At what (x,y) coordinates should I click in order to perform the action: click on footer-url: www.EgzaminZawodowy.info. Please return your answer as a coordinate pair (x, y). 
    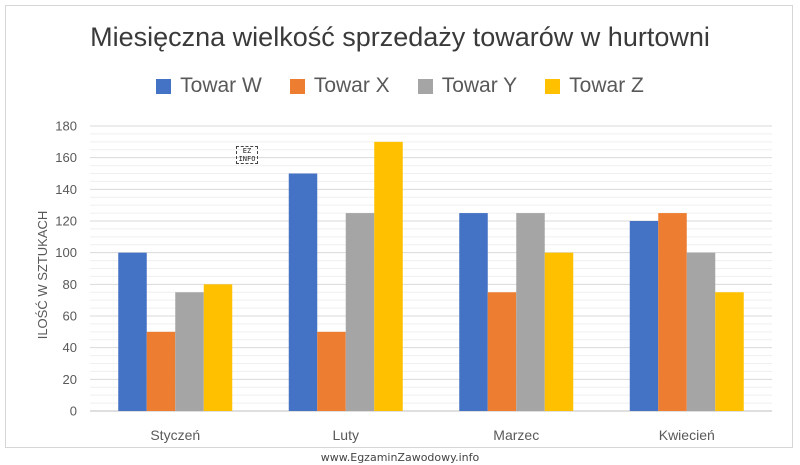
    Looking at the image, I should click on (400, 457).